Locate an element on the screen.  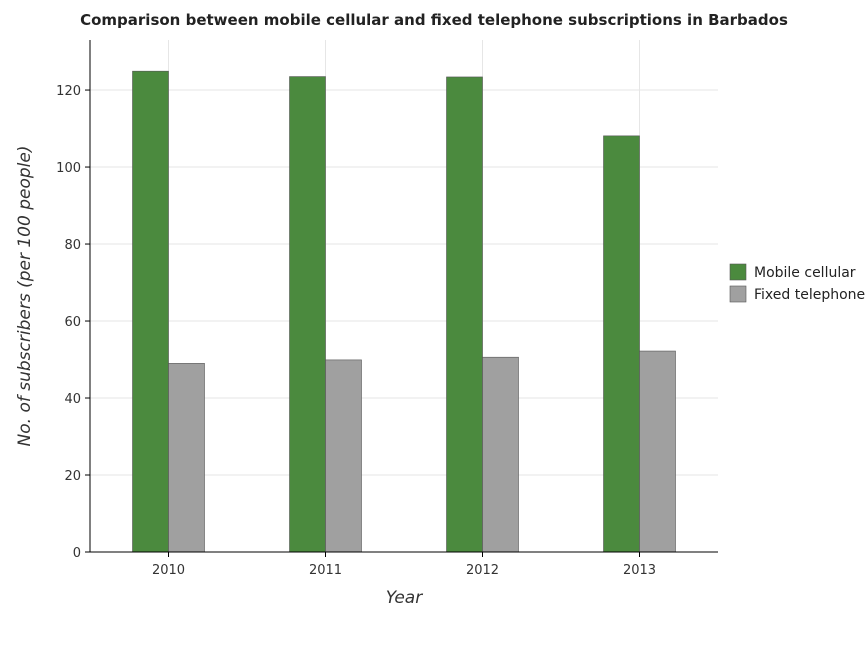
y-tick-label: 40 is located at coordinates (72, 399).